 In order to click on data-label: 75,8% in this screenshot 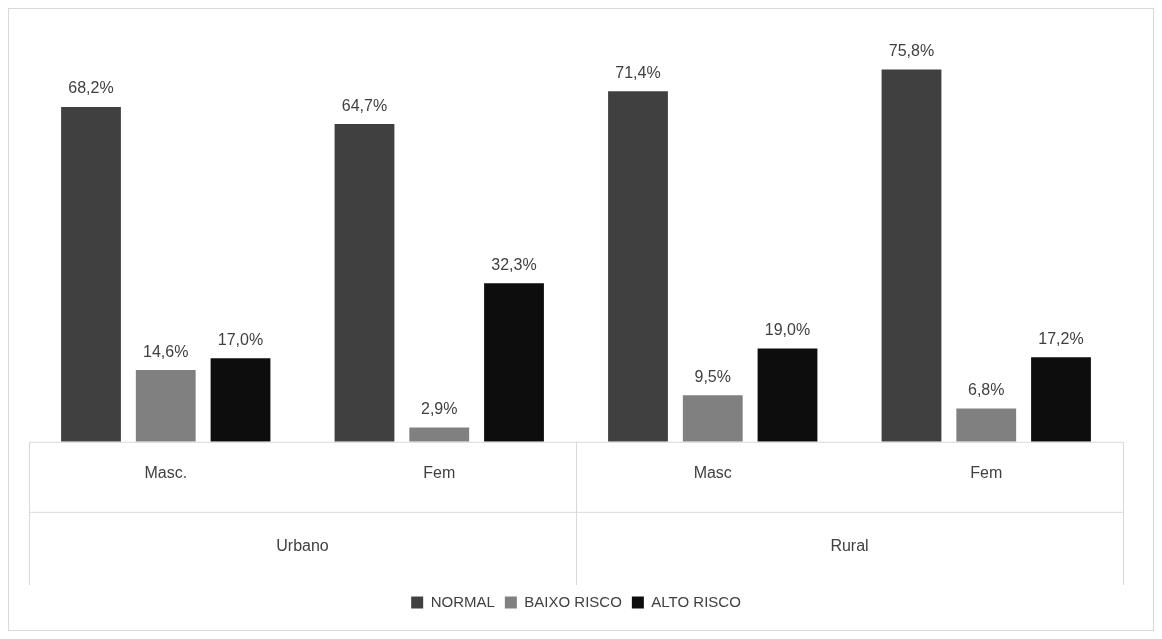, I will do `click(911, 51)`.